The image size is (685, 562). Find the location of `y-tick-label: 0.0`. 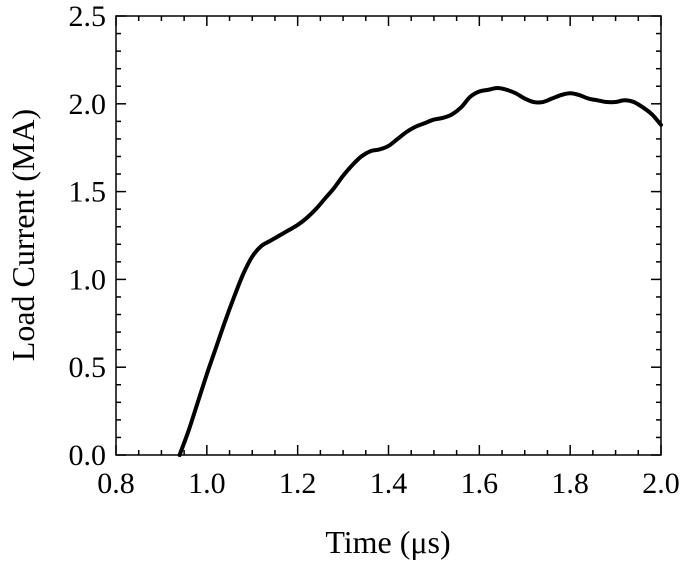

y-tick-label: 0.0 is located at coordinates (88, 455).